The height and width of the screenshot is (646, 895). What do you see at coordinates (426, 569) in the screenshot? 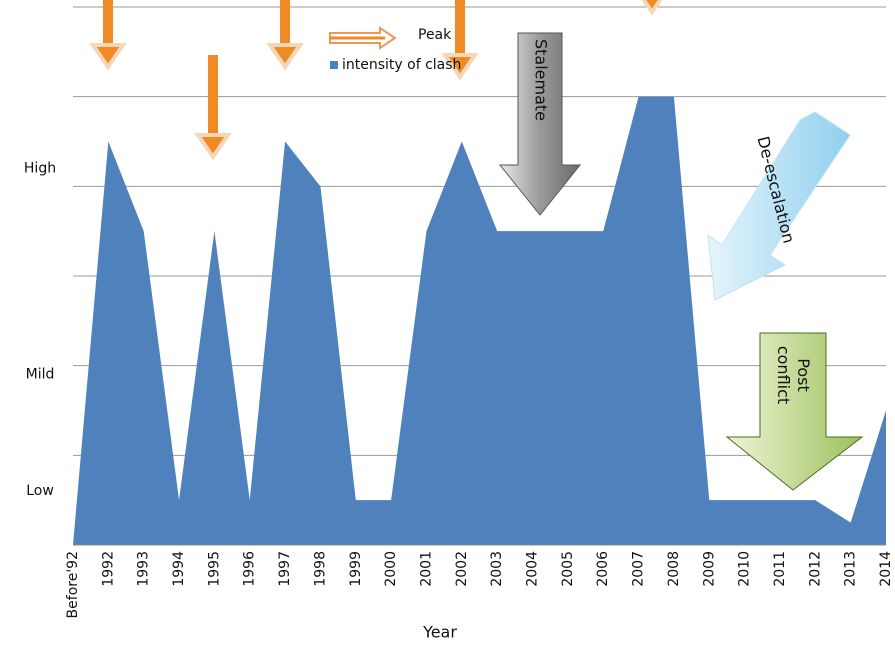
I see `x-tick-label: 2001` at bounding box center [426, 569].